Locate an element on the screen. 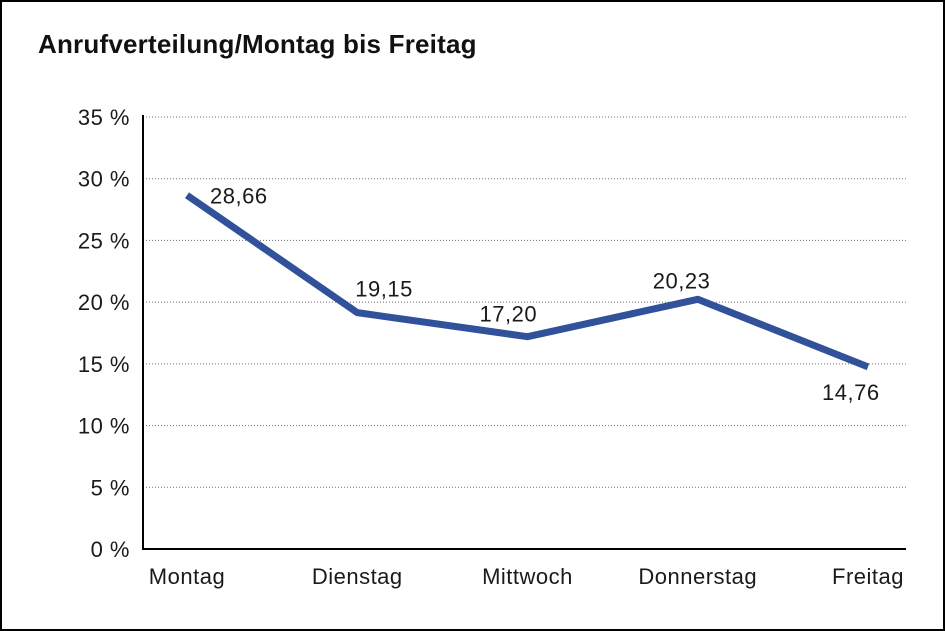  data-point-label: 14,76 is located at coordinates (851, 392).